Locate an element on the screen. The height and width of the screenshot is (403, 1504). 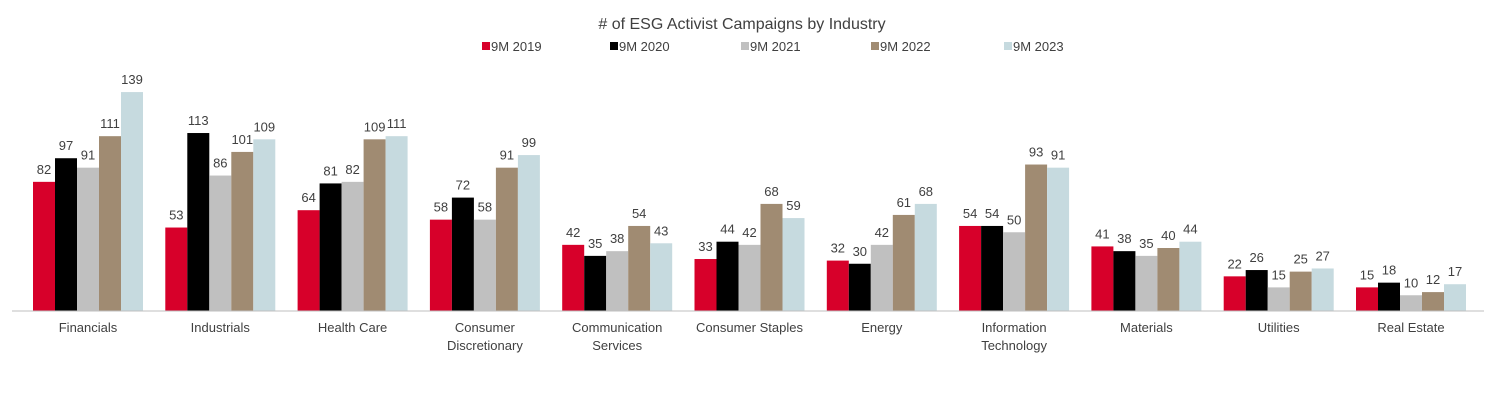
data-label: 97 is located at coordinates (66, 145).